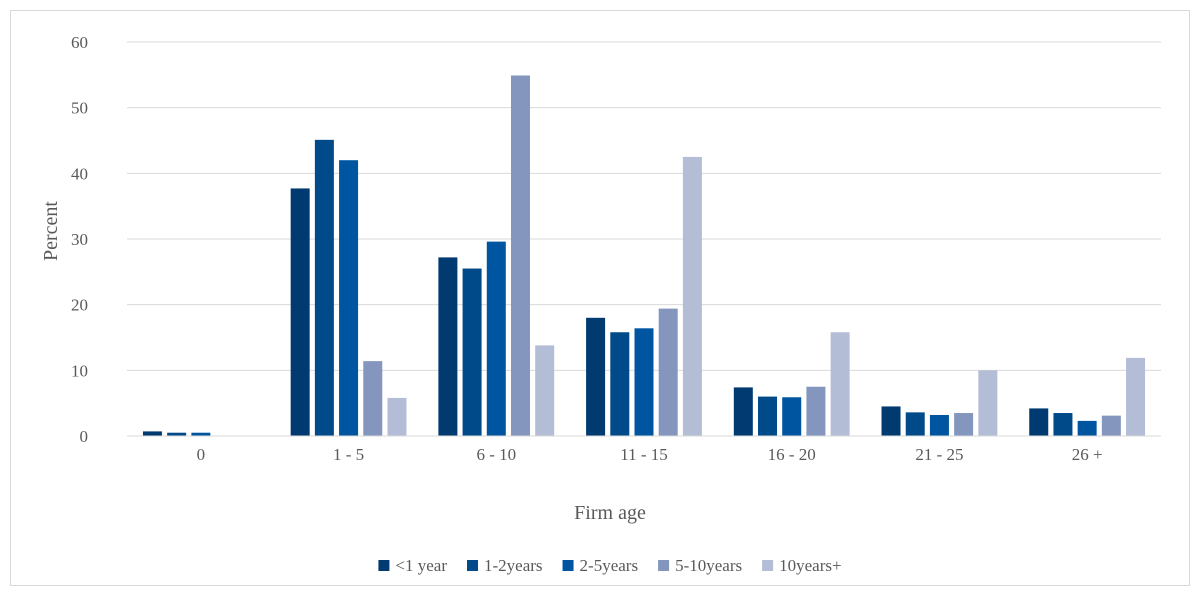 Image resolution: width=1200 pixels, height=596 pixels. Describe the element at coordinates (79, 370) in the screenshot. I see `y-tick-label: 10` at that location.